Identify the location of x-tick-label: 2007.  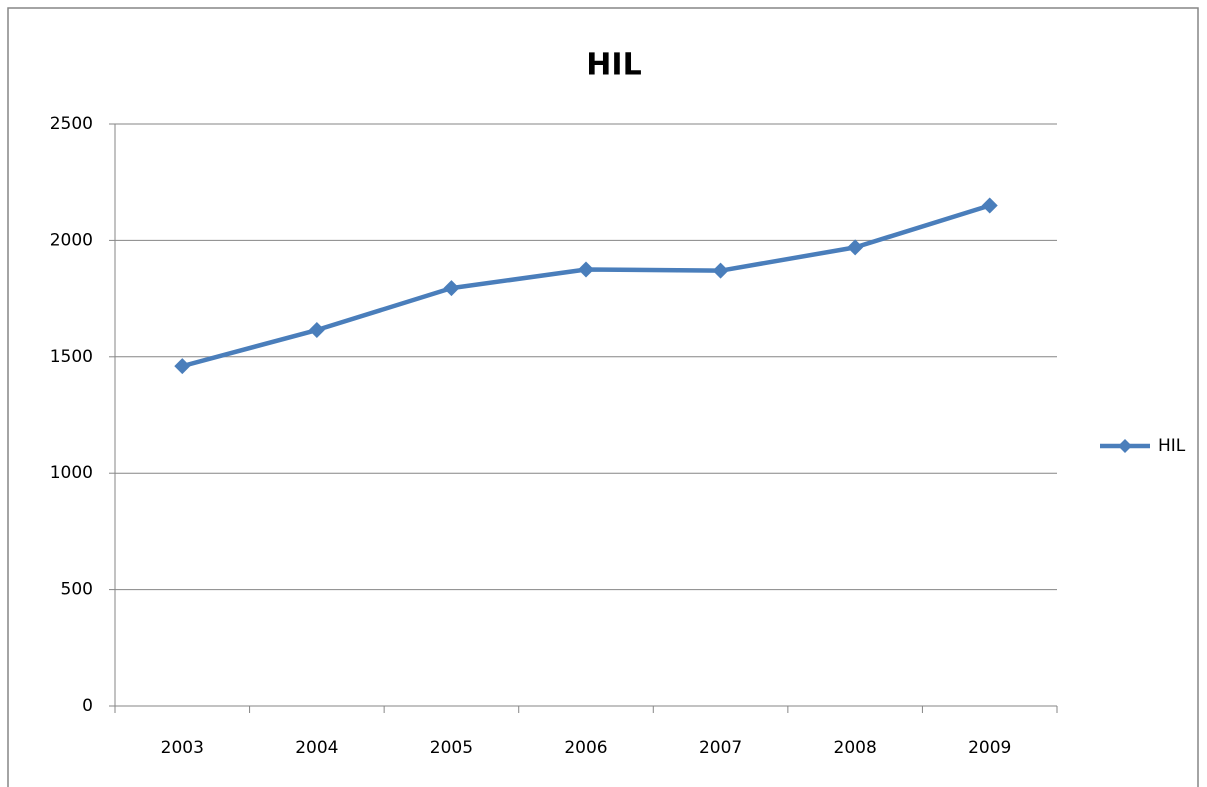
(720, 748).